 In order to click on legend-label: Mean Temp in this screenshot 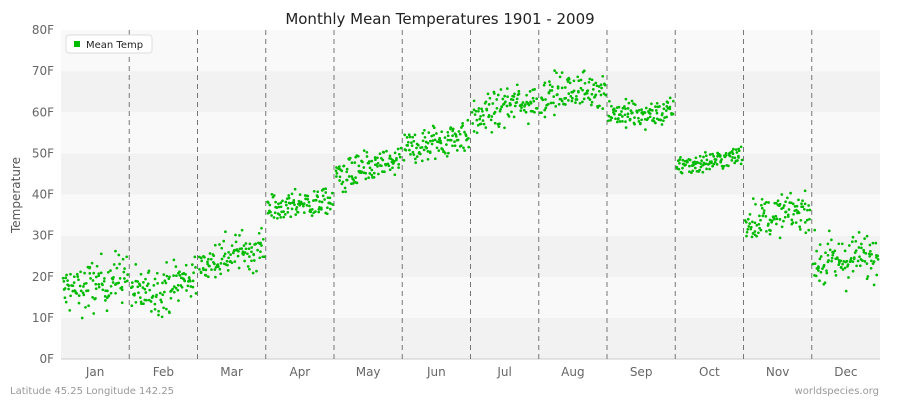, I will do `click(114, 45)`.